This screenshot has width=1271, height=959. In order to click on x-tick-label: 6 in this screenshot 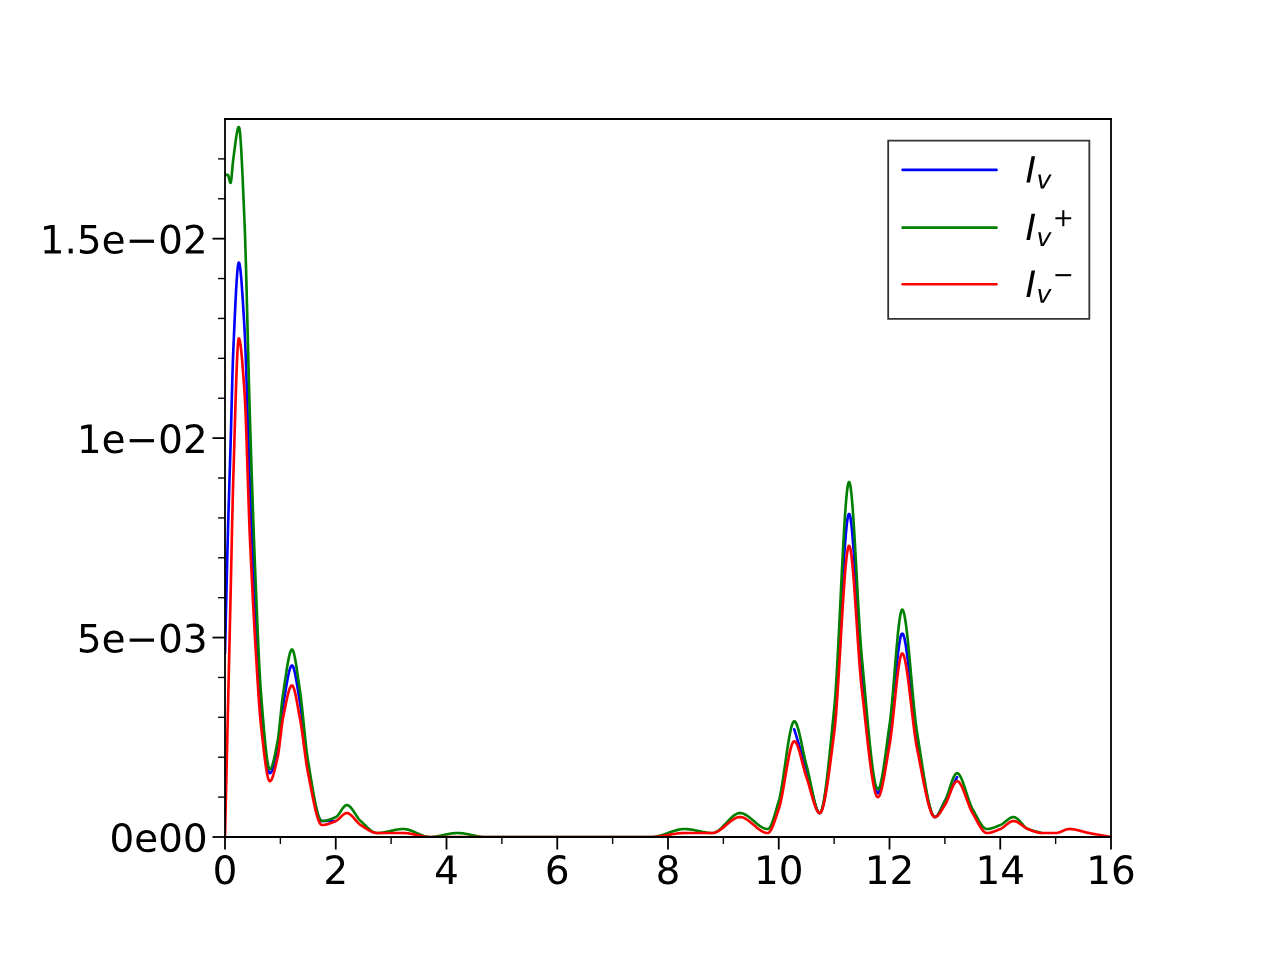, I will do `click(557, 870)`.